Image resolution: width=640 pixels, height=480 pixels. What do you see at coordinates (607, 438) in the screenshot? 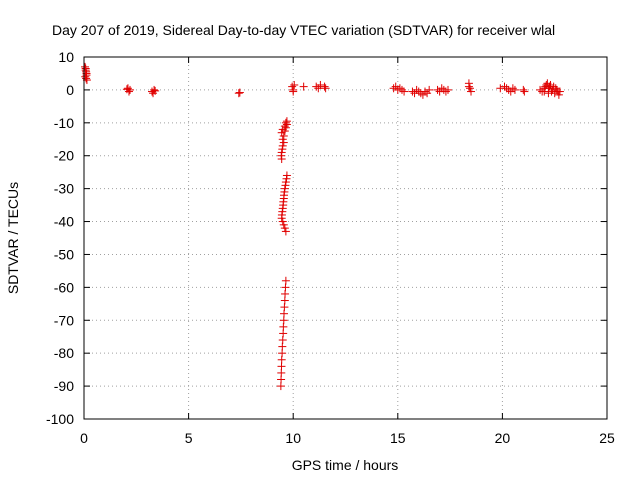
I see `x-tick-label: 25` at bounding box center [607, 438].